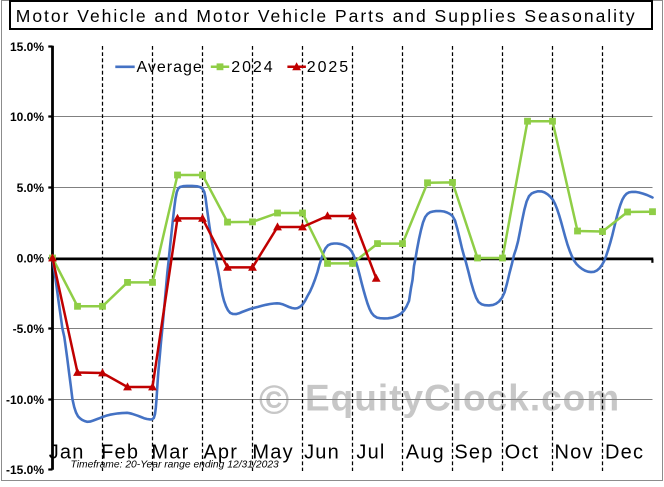 The width and height of the screenshot is (664, 487). Describe the element at coordinates (67, 452) in the screenshot. I see `svg-text: Jan` at that location.